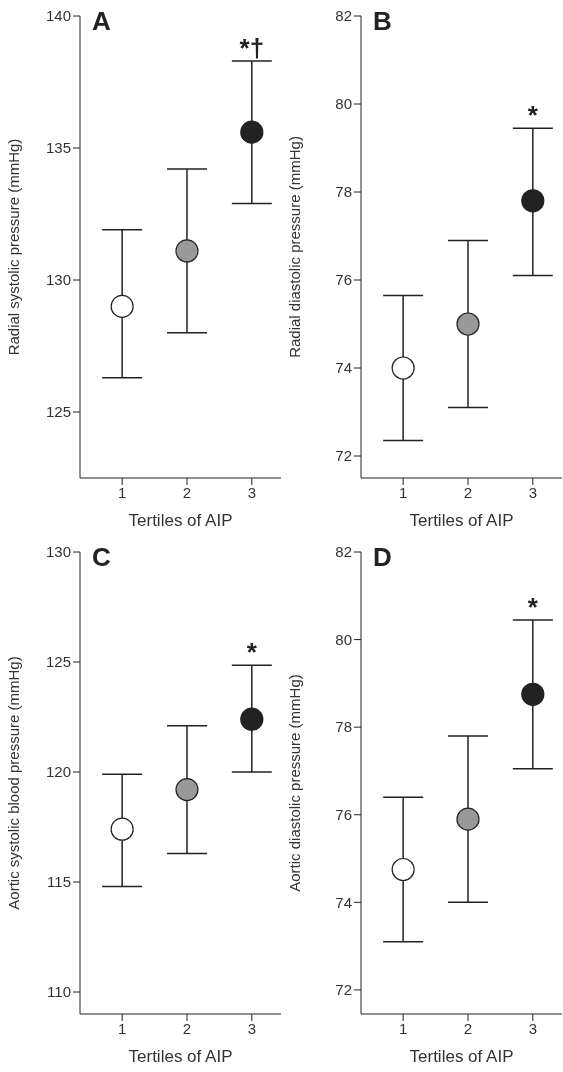 The height and width of the screenshot is (1072, 563). What do you see at coordinates (101, 21) in the screenshot?
I see `chart-title: A` at bounding box center [101, 21].